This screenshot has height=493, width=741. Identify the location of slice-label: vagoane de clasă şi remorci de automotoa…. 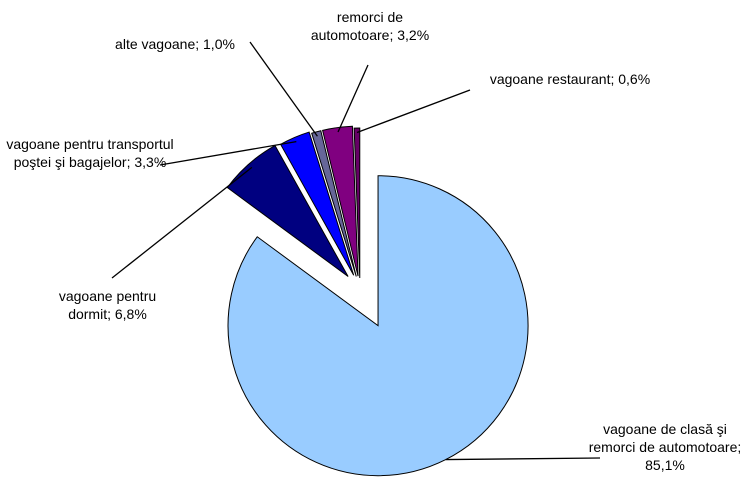
(663, 447).